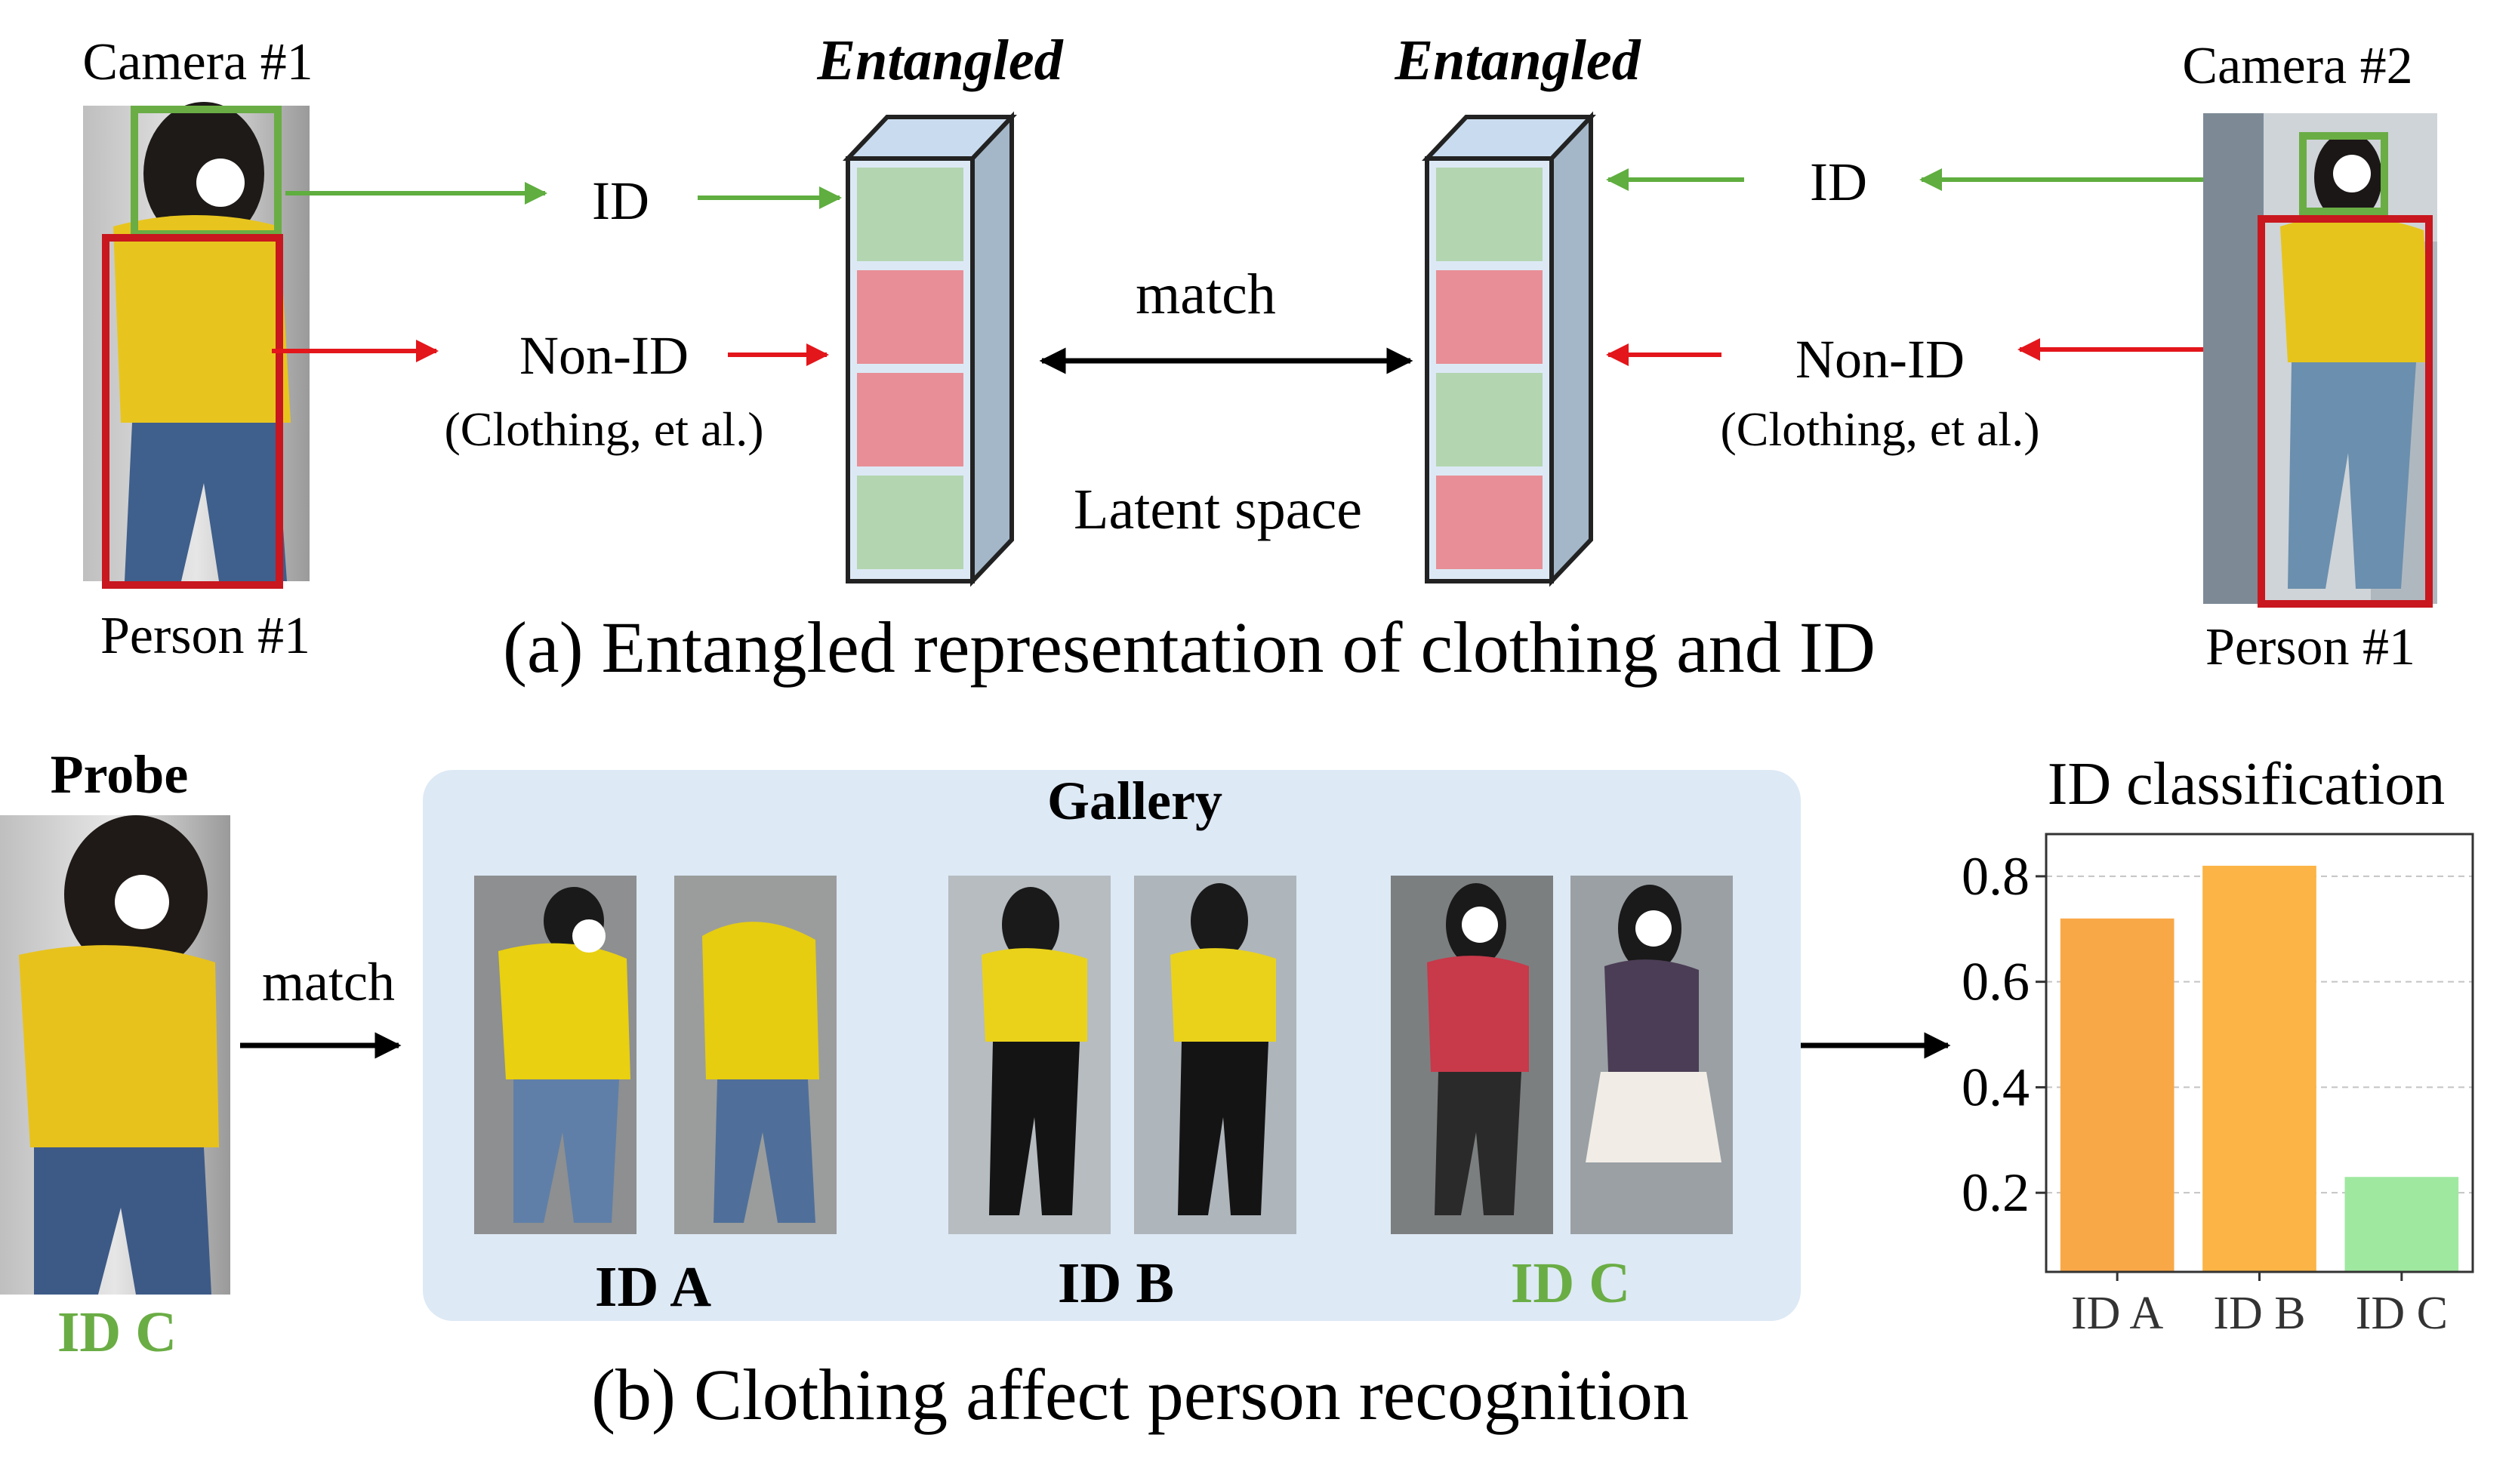 This screenshot has width=2512, height=1484. What do you see at coordinates (2259, 1313) in the screenshot?
I see `chart-xtick-label: ID B` at bounding box center [2259, 1313].